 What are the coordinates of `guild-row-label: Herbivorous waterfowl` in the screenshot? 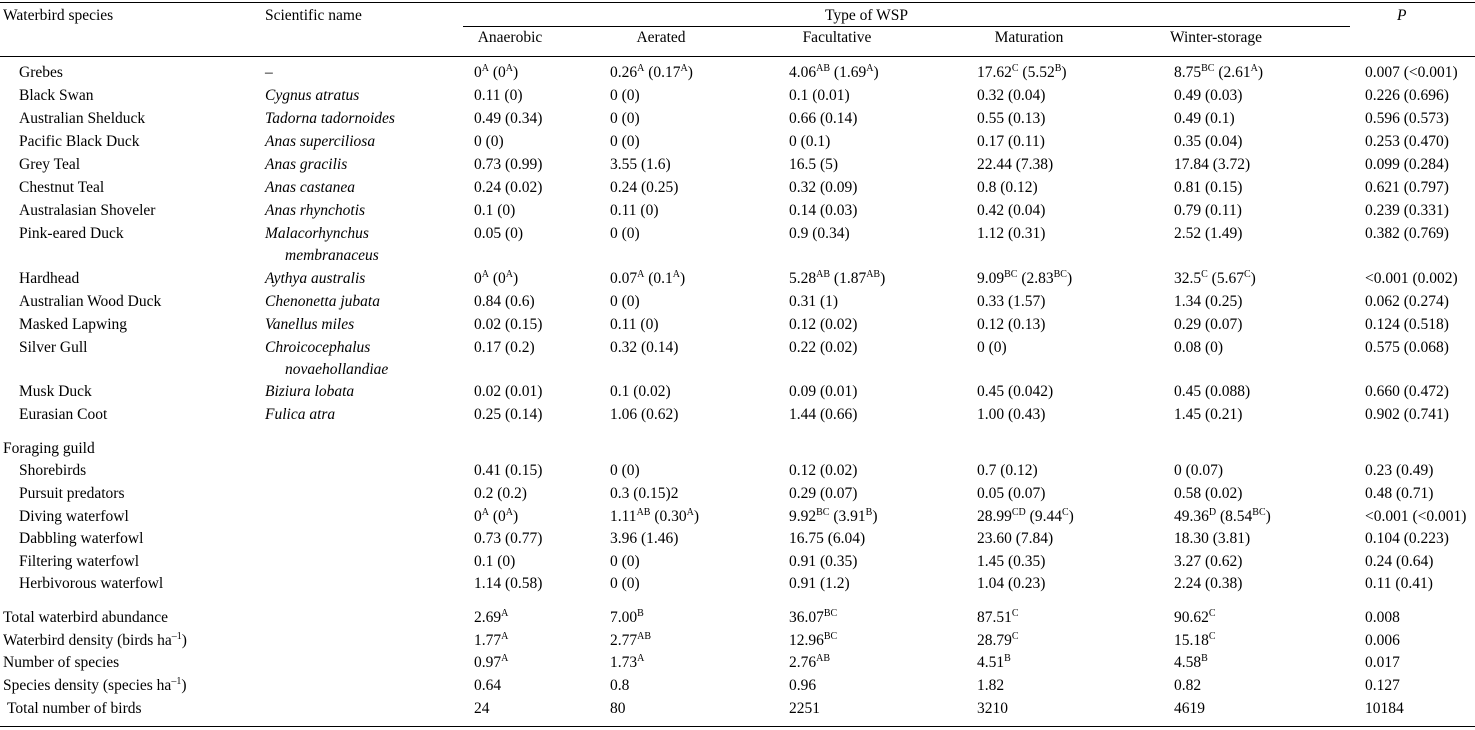 It's located at (91, 583).